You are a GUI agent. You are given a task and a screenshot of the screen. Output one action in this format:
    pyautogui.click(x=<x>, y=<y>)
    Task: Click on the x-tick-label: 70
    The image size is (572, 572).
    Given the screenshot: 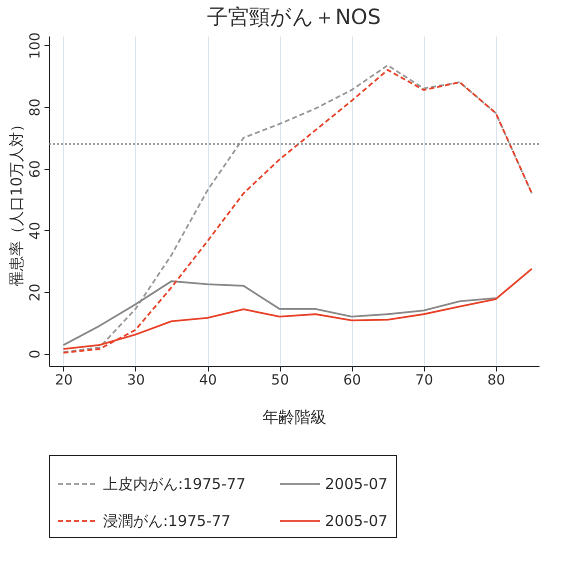 What is the action you would take?
    pyautogui.click(x=424, y=380)
    